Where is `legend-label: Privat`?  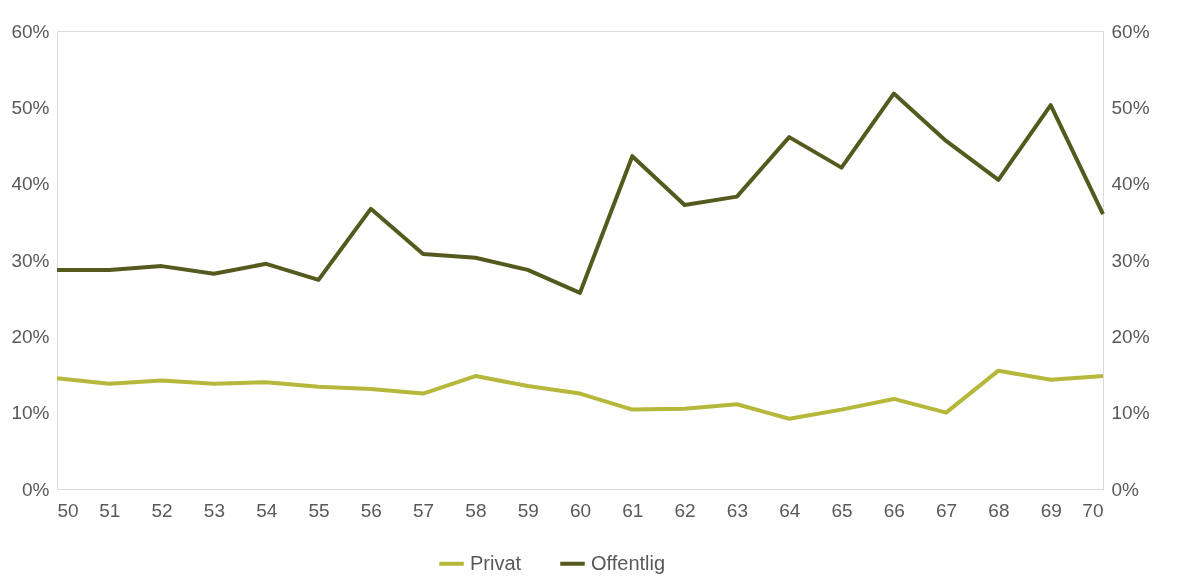 legend-label: Privat is located at coordinates (496, 562).